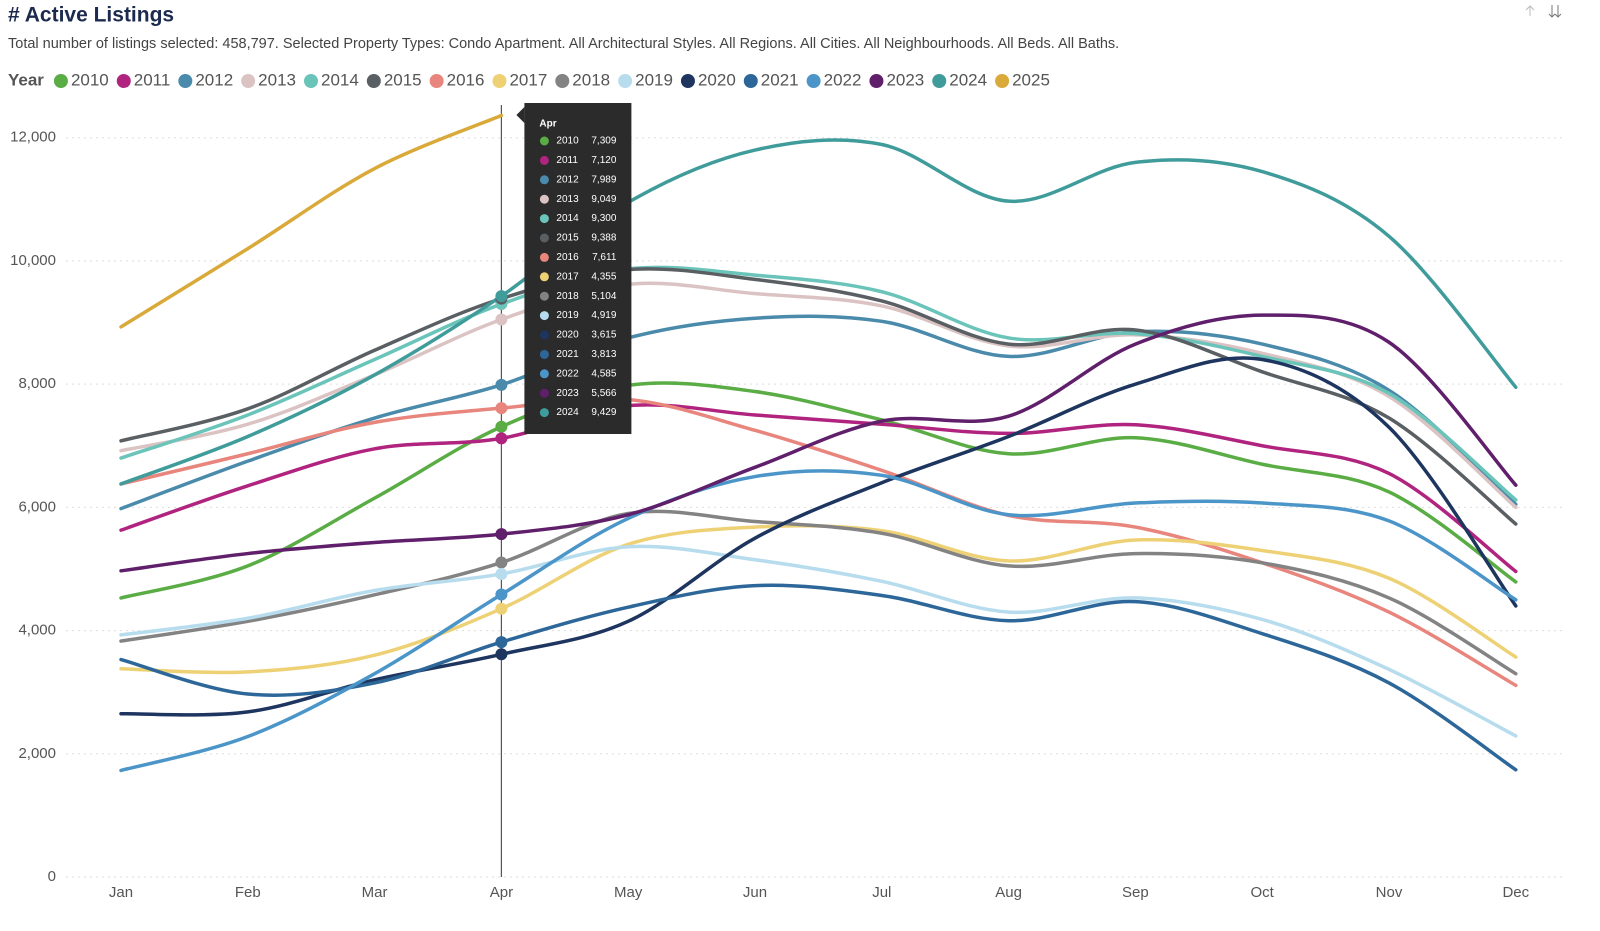 Image resolution: width=1600 pixels, height=931 pixels. Describe the element at coordinates (603, 141) in the screenshot. I see `tooltip-value: 7,309` at that location.